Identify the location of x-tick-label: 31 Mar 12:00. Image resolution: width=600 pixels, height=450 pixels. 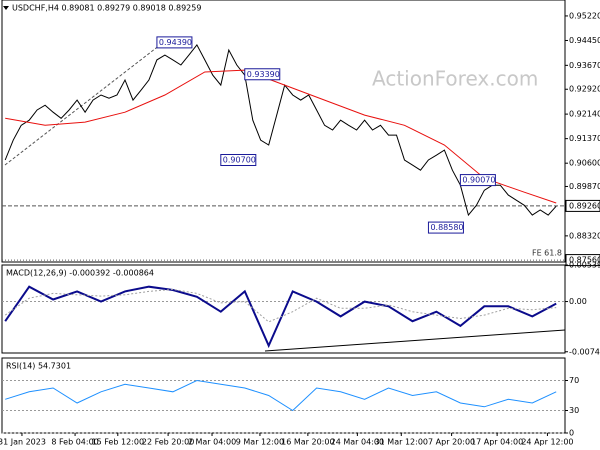
(401, 442).